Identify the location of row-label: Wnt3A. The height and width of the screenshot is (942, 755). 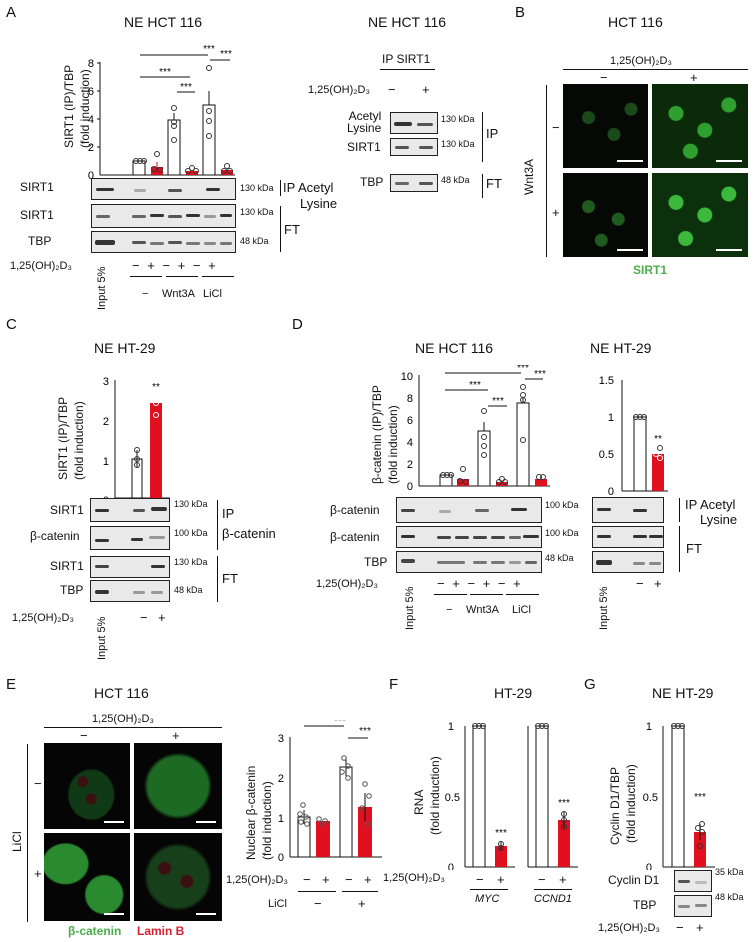
(529, 176).